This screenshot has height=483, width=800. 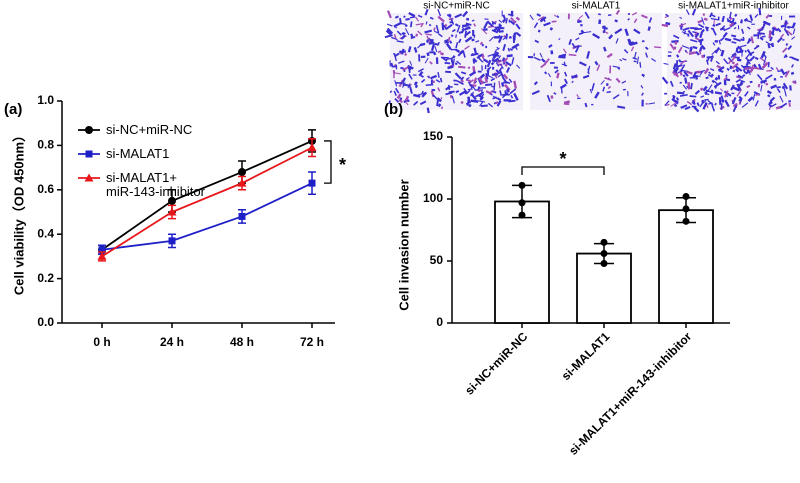 I want to click on legend-marker, so click(x=89, y=154).